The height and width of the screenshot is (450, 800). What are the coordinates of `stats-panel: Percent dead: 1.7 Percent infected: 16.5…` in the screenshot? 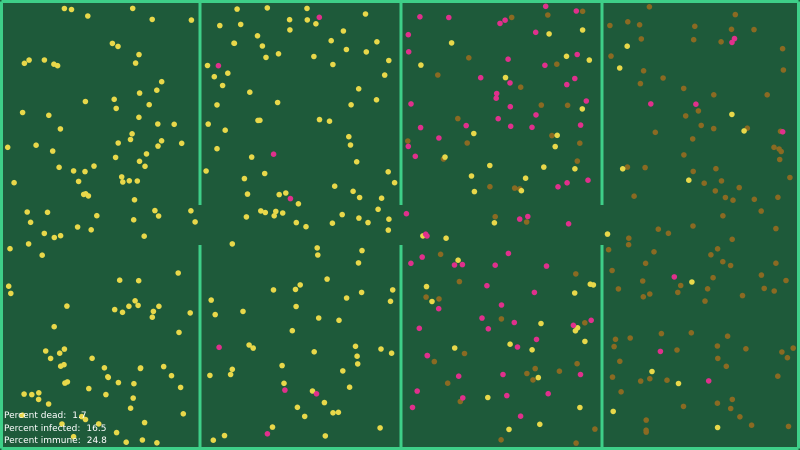 It's located at (55, 429).